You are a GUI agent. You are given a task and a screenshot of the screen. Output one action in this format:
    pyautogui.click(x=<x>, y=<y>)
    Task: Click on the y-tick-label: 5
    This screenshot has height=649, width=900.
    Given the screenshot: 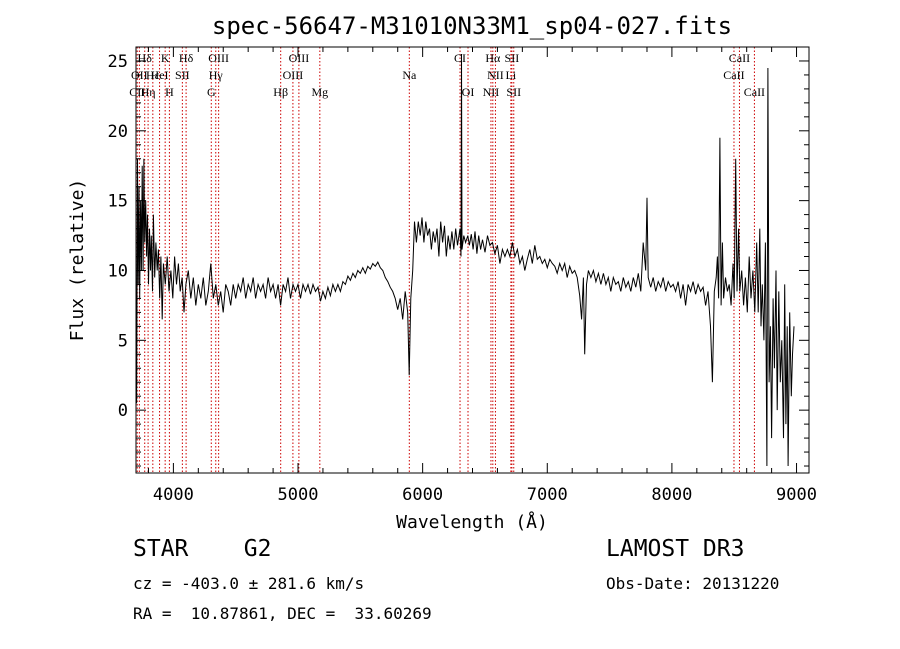 What is the action you would take?
    pyautogui.click(x=123, y=341)
    